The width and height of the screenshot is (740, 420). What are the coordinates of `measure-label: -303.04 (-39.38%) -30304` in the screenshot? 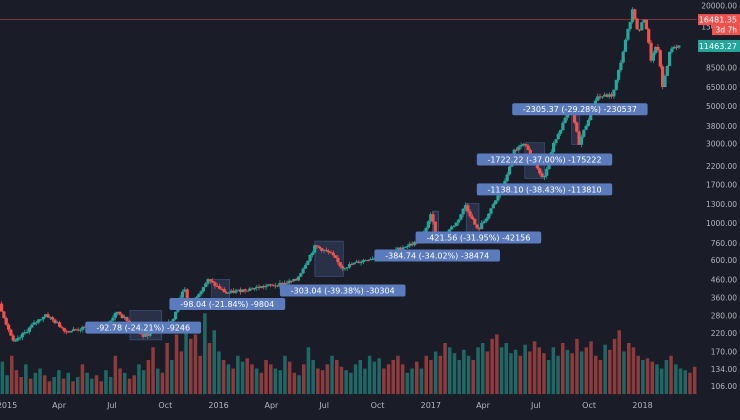 It's located at (343, 291).